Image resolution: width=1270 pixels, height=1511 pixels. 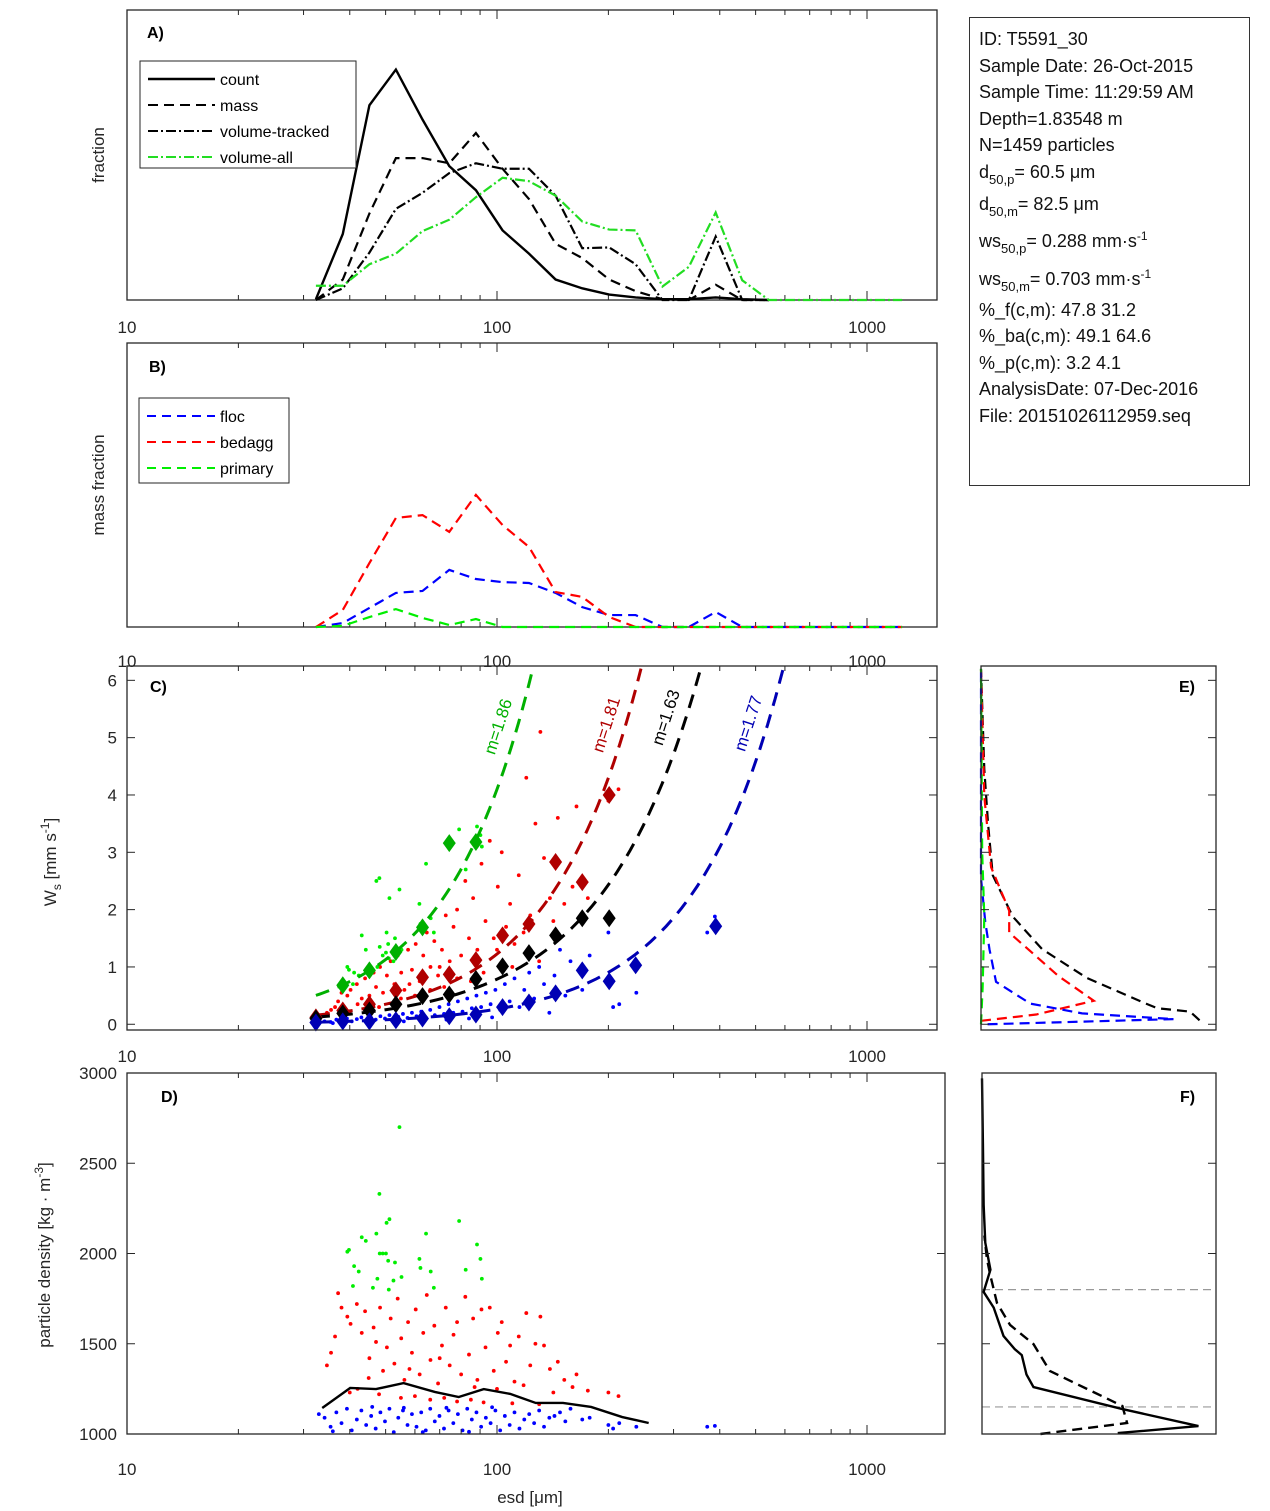 I want to click on panel-b-ylabel: mass fraction, so click(x=98, y=484).